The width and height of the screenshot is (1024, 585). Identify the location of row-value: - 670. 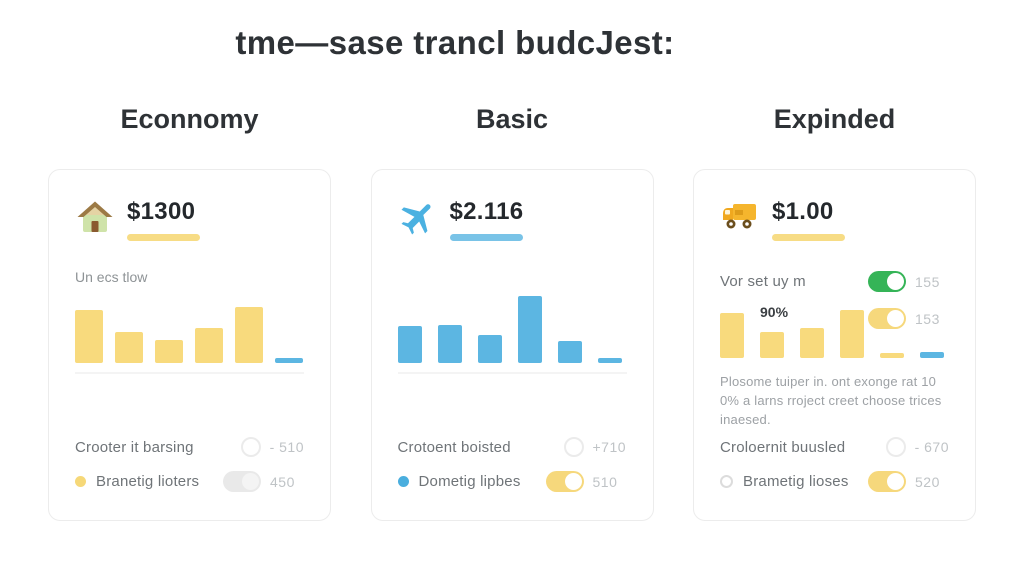
(931, 447).